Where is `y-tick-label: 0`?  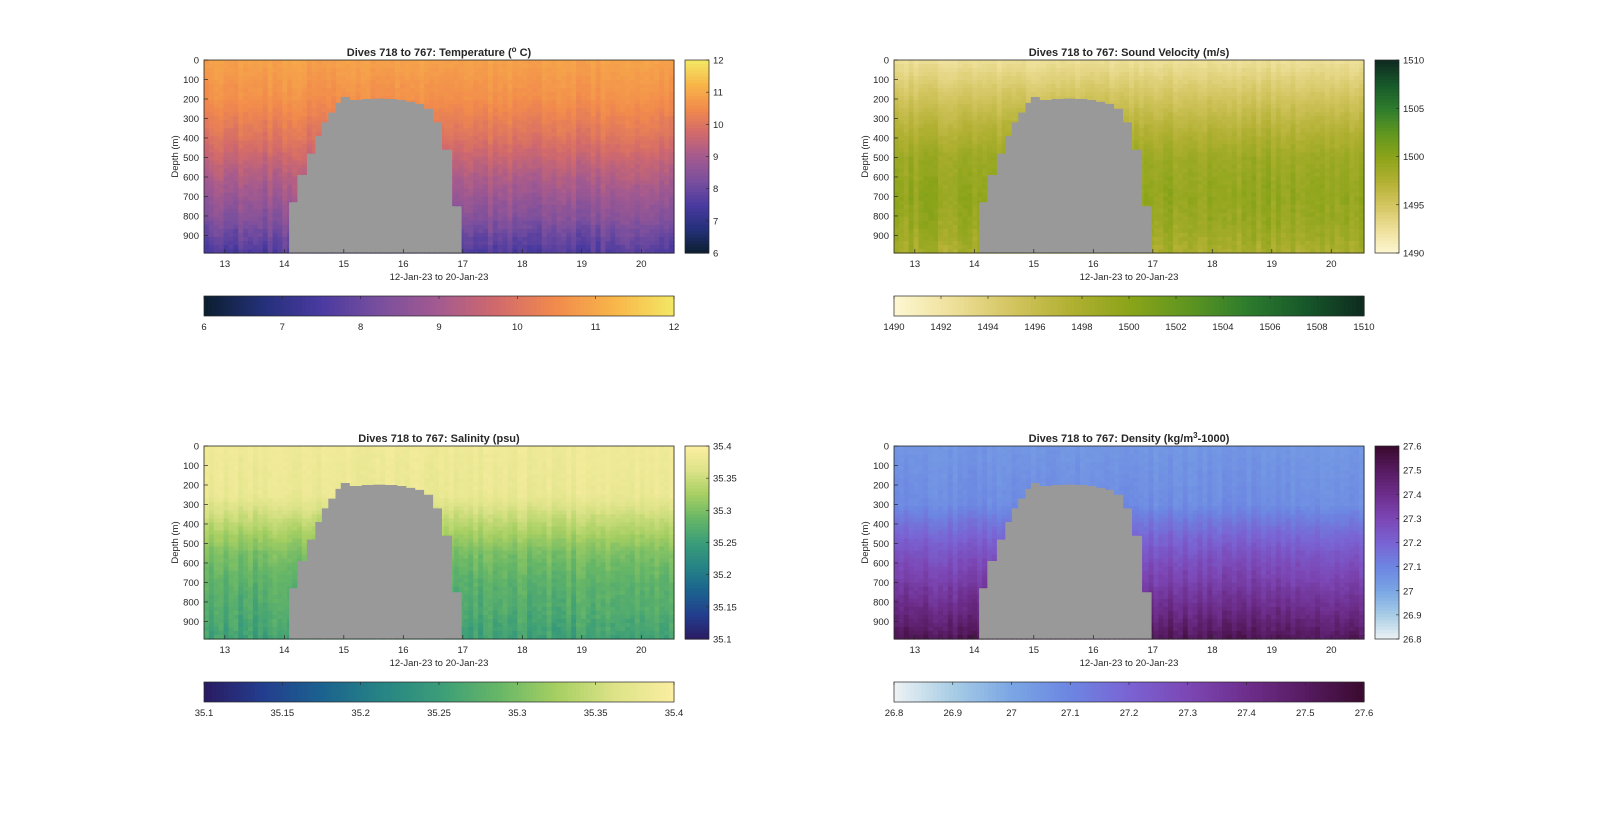
y-tick-label: 0 is located at coordinates (196, 61).